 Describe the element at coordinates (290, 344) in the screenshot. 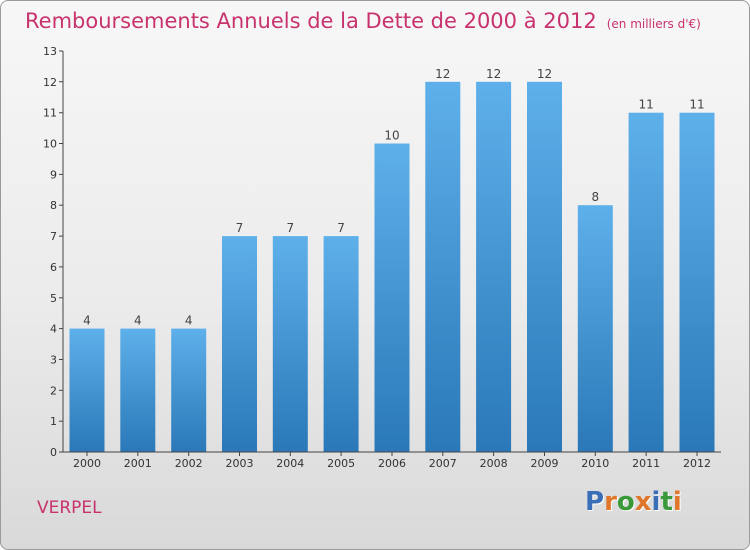

I see `bar-2004` at that location.